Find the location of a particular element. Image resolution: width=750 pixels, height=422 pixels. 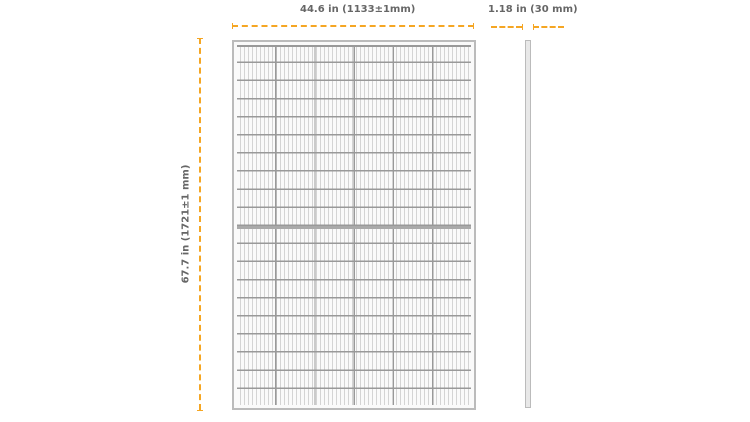

thickness-tick-right is located at coordinates (533, 27).